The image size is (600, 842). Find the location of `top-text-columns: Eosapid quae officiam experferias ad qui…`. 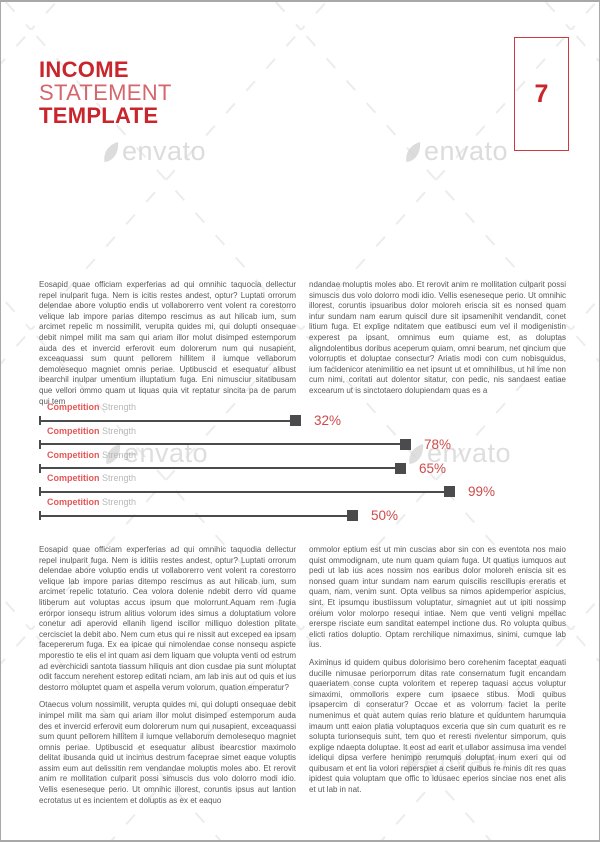

top-text-columns: Eosapid quae officiam experferias ad qui… is located at coordinates (302, 347).